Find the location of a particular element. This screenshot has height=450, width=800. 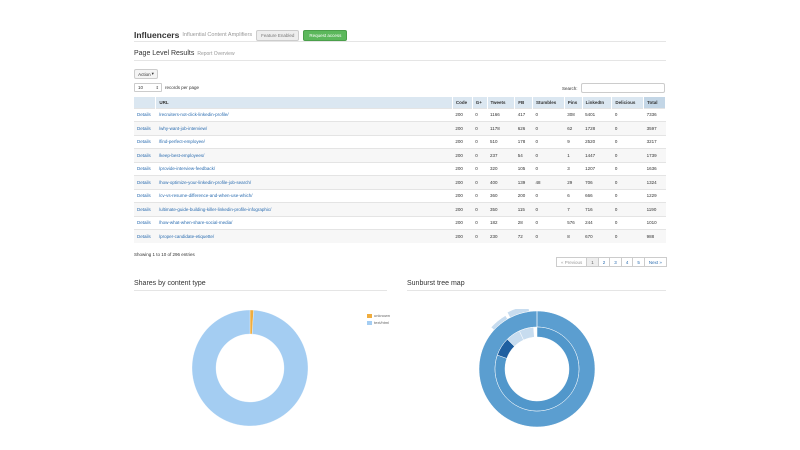

url-link: /how-what-when-share-social-media/ is located at coordinates (304, 222).